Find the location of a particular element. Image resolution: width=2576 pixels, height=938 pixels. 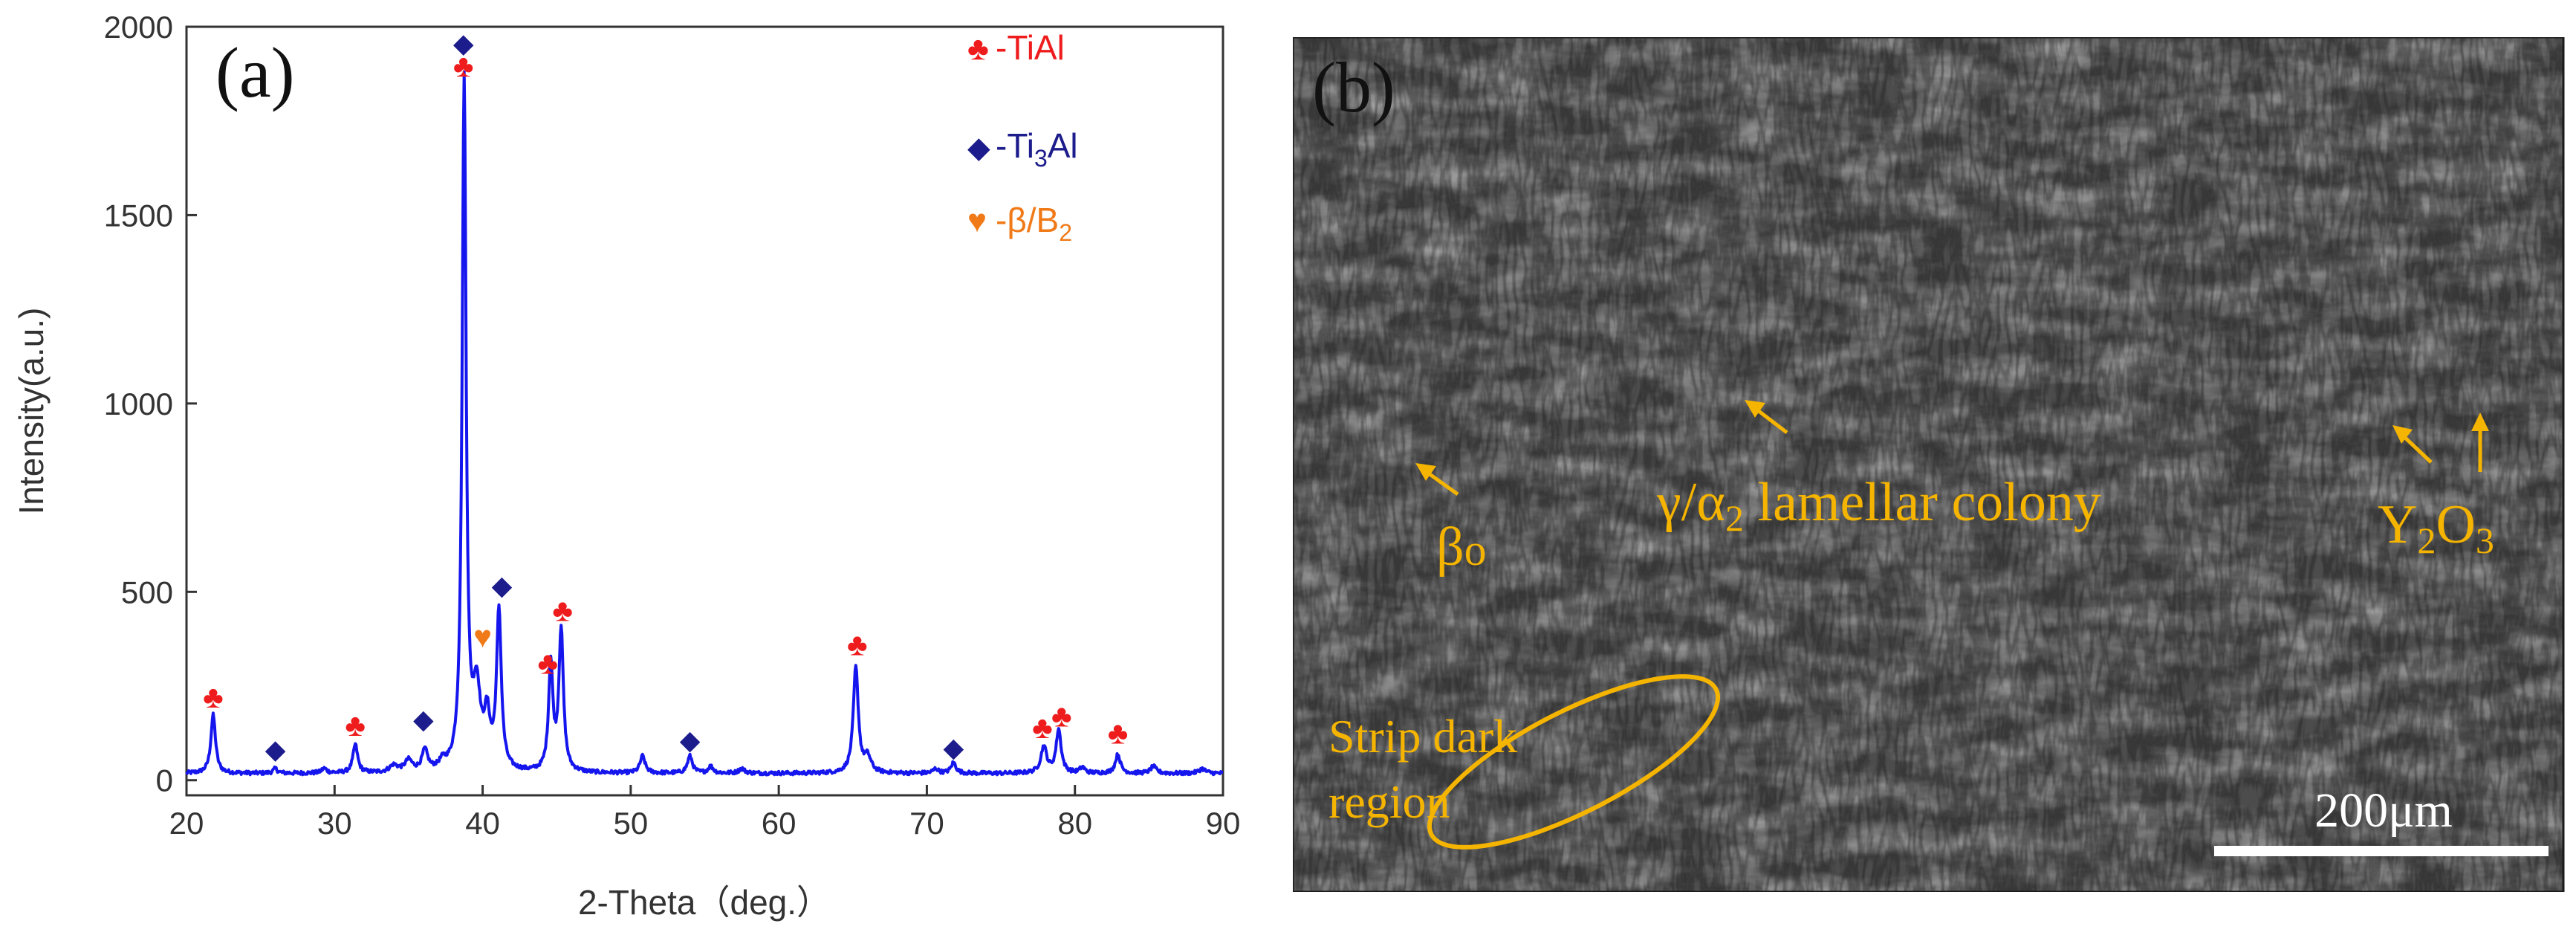

legend: ♣ -TiAl ◆ -Ti3Al ♥ -β/B2 is located at coordinates (1022, 137).